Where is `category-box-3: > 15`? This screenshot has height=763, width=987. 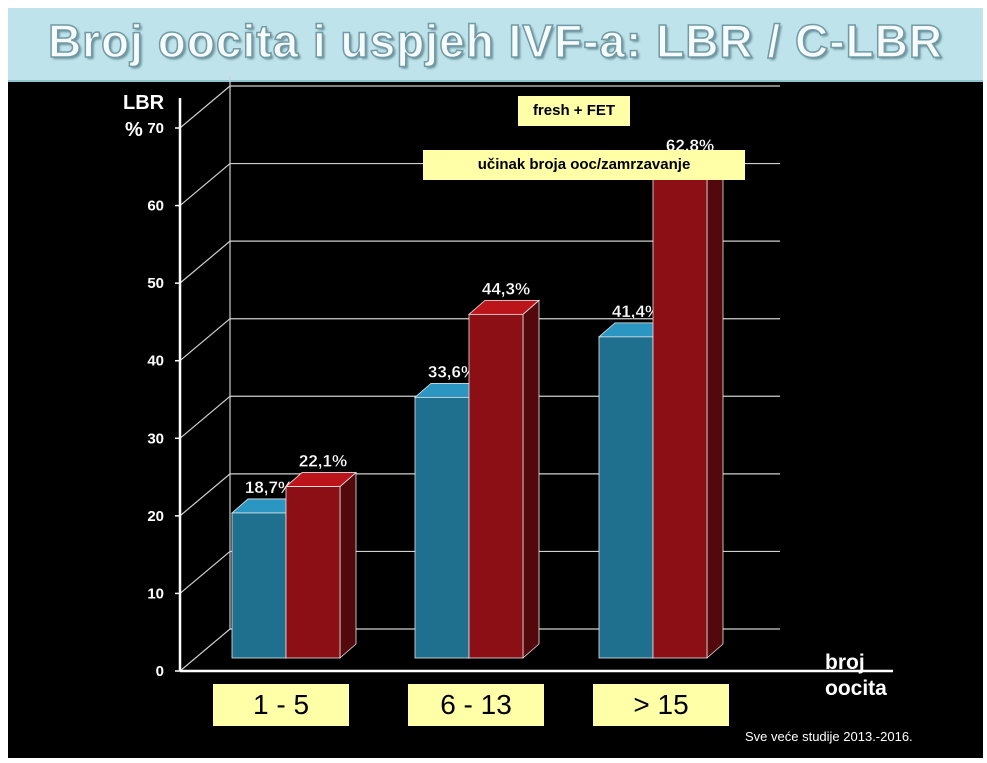
category-box-3: > 15 is located at coordinates (661, 705).